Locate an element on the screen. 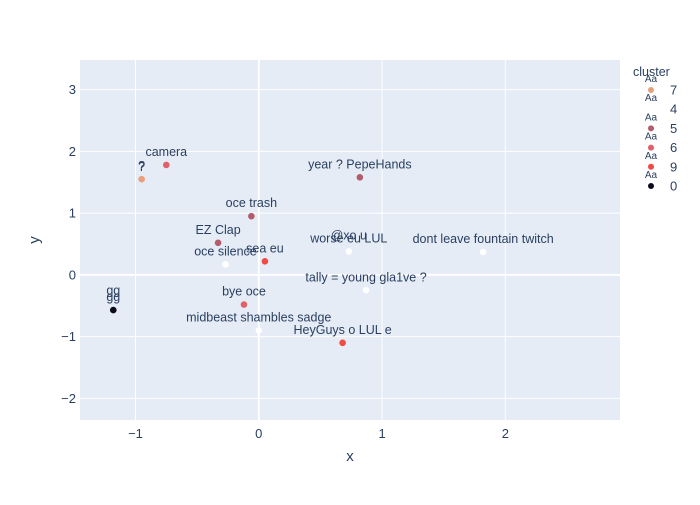 The width and height of the screenshot is (700, 505). y-tick-label: −2 is located at coordinates (68, 398).